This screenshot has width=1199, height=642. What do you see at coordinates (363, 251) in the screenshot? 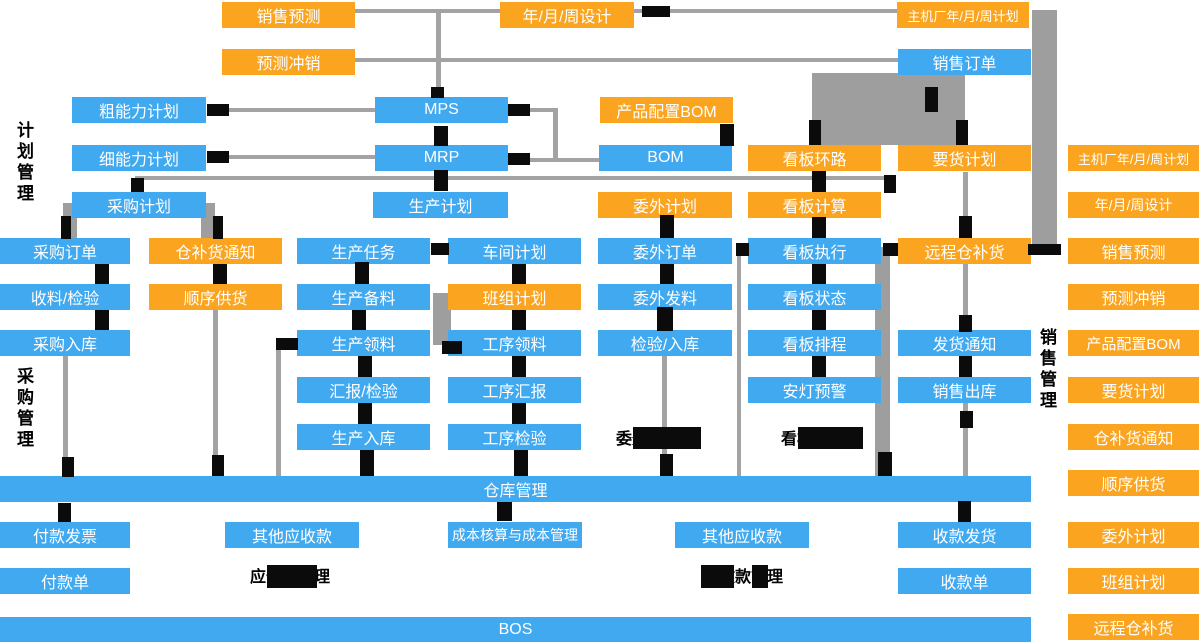
I see `node-box: 生产任务` at bounding box center [363, 251].